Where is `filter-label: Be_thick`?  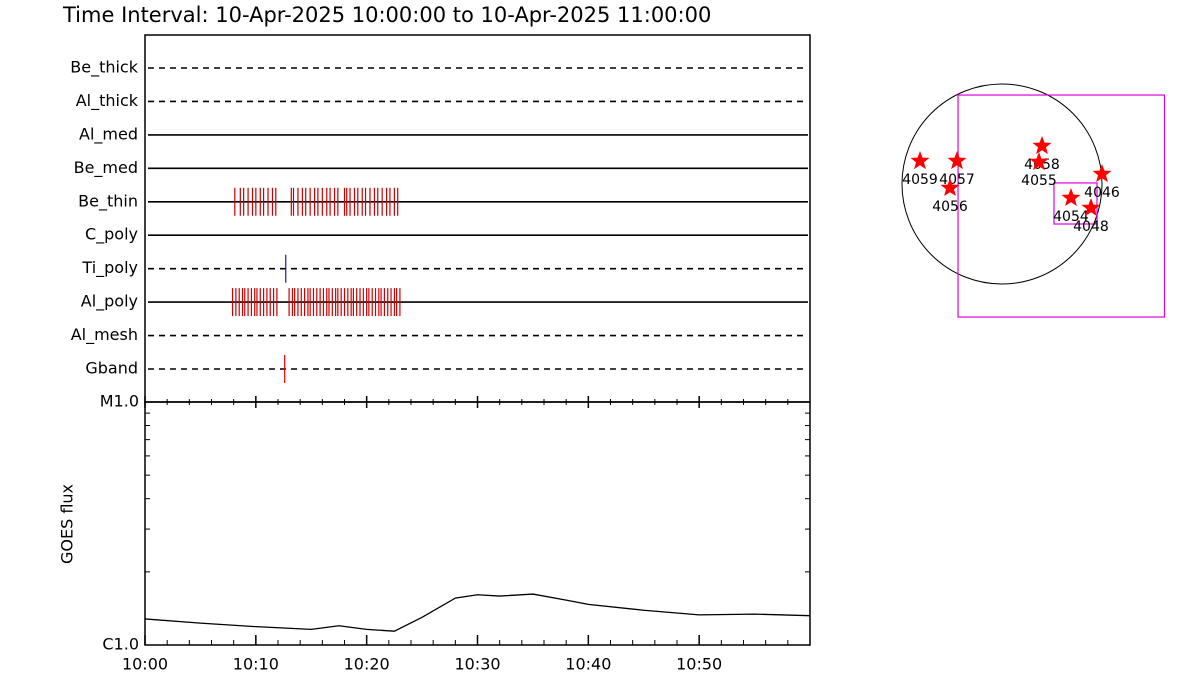
filter-label: Be_thick is located at coordinates (104, 68).